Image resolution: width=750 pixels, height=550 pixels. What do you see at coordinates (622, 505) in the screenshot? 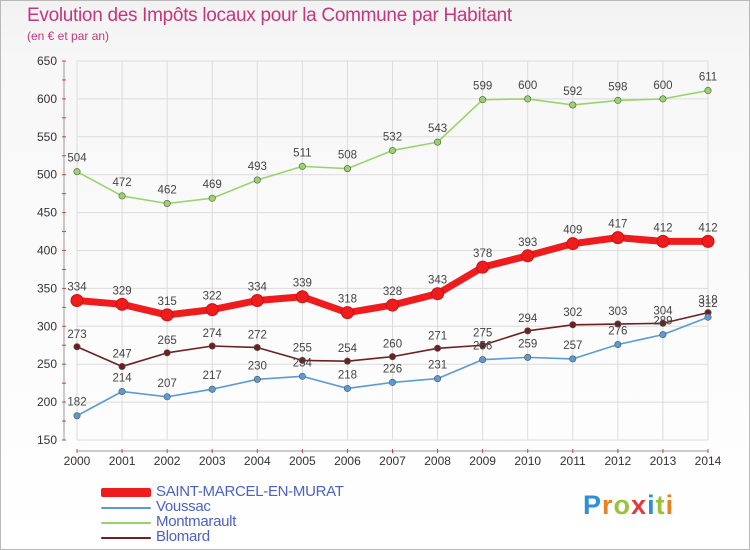
I see `logo-letter: o` at bounding box center [622, 505].